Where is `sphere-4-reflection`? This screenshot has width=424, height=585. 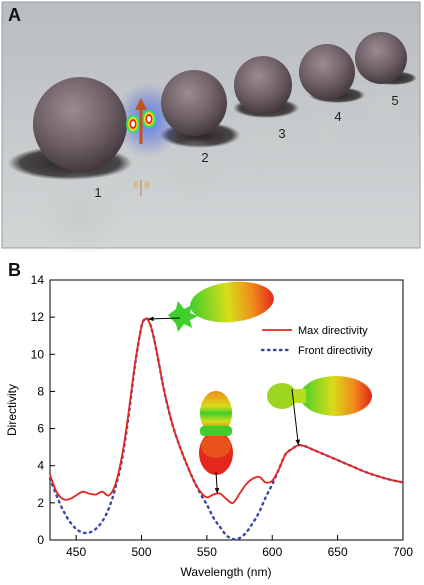 sphere-4-reflection is located at coordinates (327, 128).